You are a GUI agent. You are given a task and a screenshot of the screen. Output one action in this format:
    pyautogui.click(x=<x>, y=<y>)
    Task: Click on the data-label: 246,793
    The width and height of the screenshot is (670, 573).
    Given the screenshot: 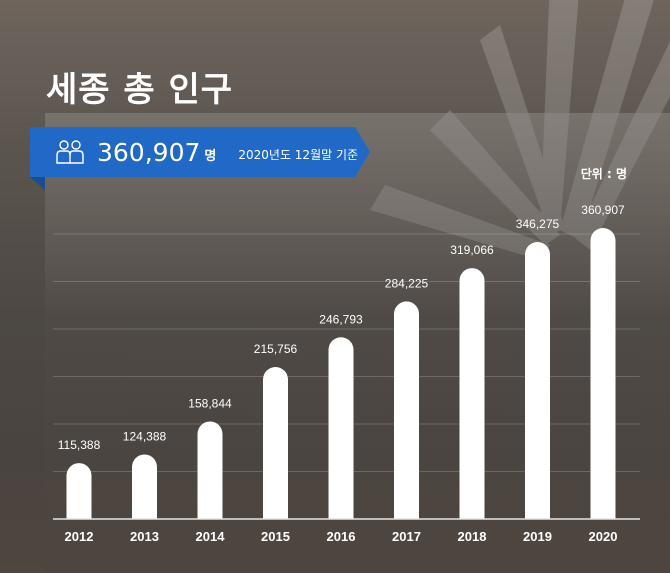 What is the action you would take?
    pyautogui.click(x=341, y=319)
    